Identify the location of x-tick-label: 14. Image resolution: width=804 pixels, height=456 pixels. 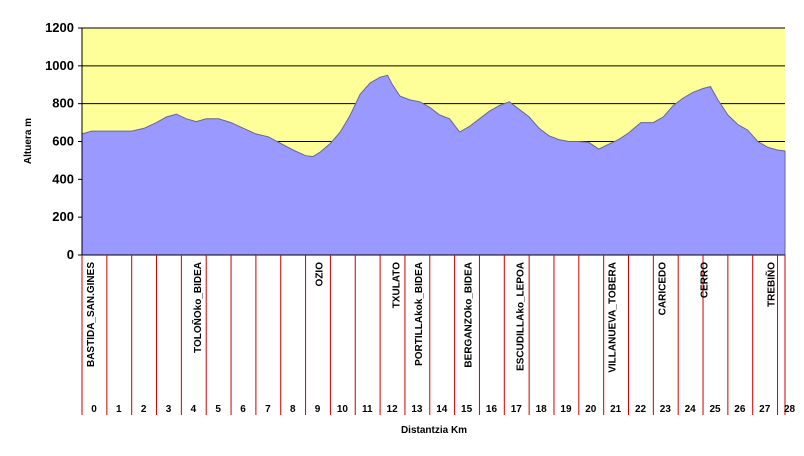
(442, 409).